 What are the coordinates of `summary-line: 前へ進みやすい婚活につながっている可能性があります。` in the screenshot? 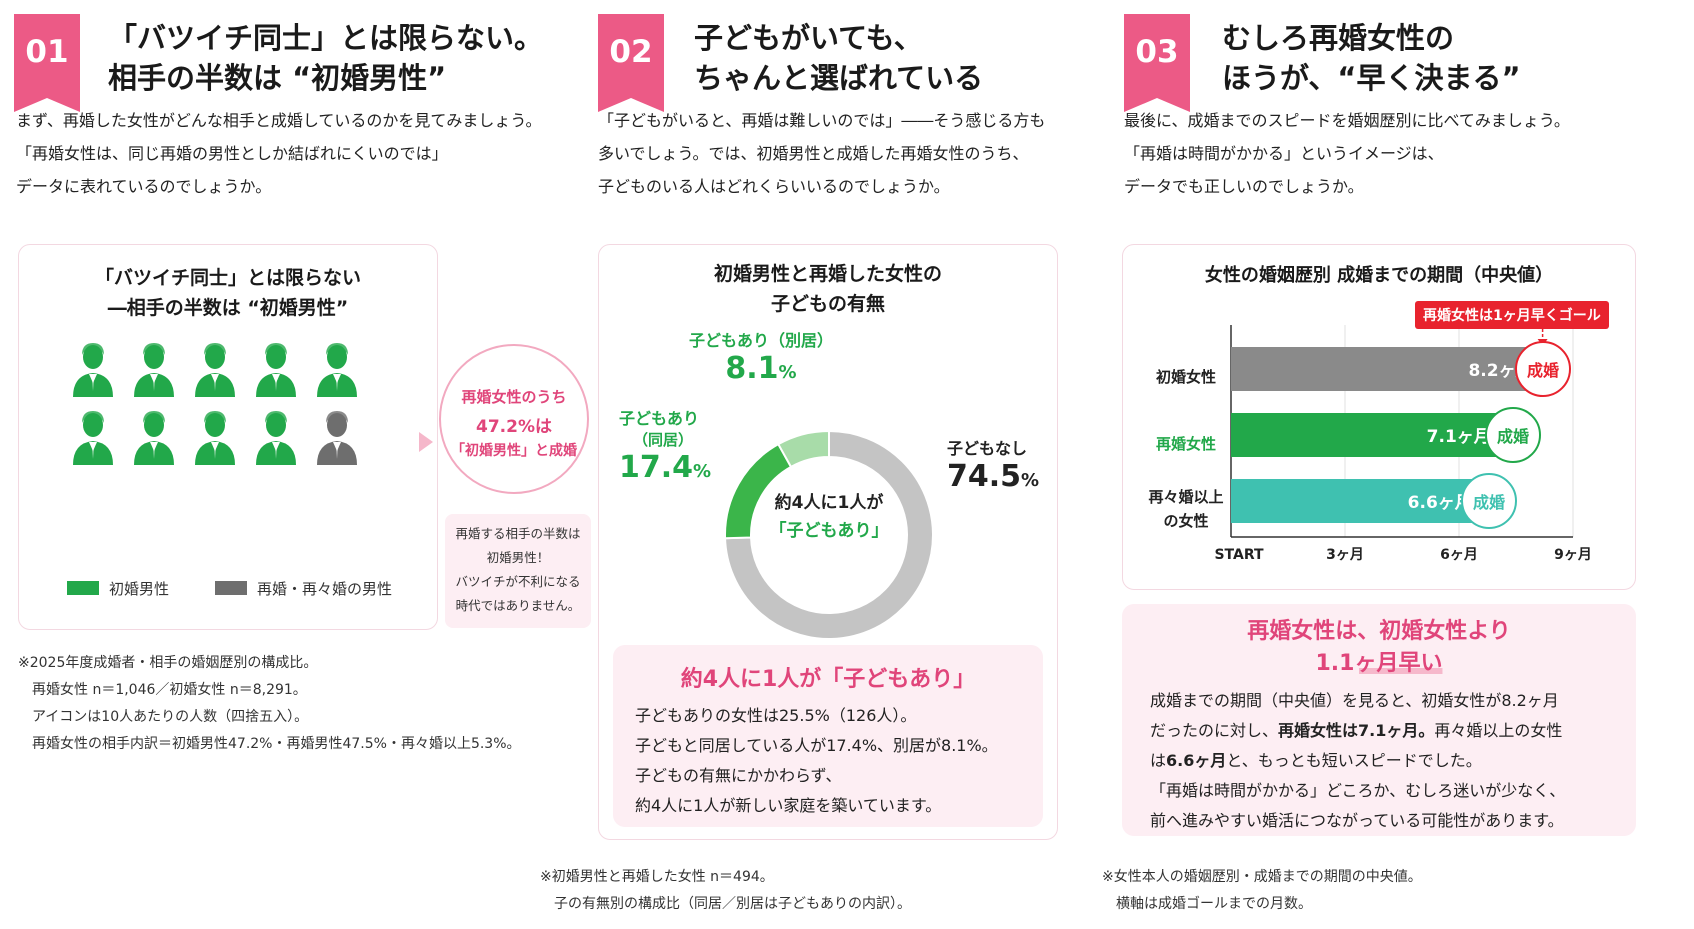 It's located at (1357, 821).